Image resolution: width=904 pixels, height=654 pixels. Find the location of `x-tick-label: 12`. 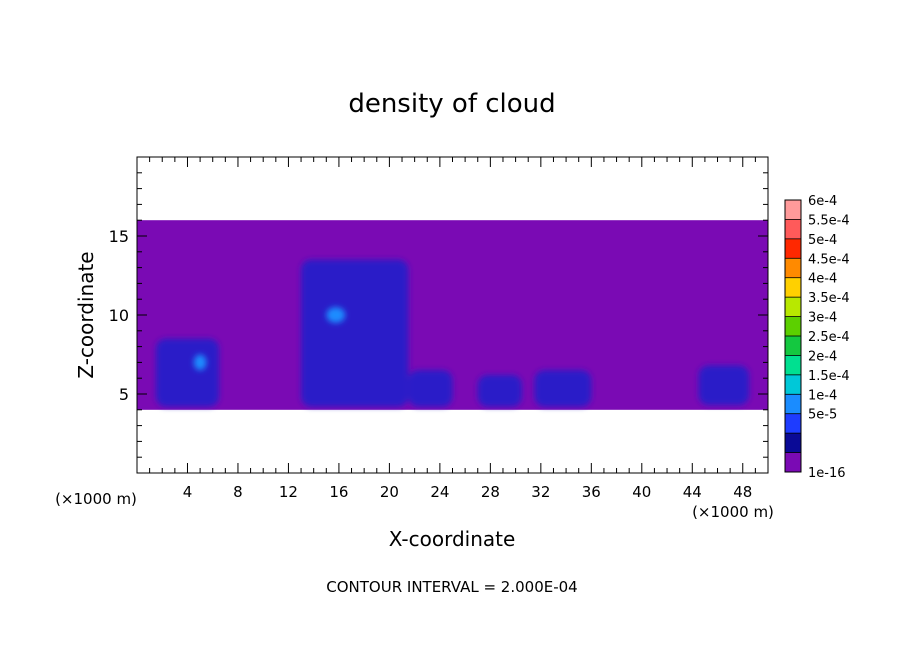

x-tick-label: 12 is located at coordinates (288, 492).